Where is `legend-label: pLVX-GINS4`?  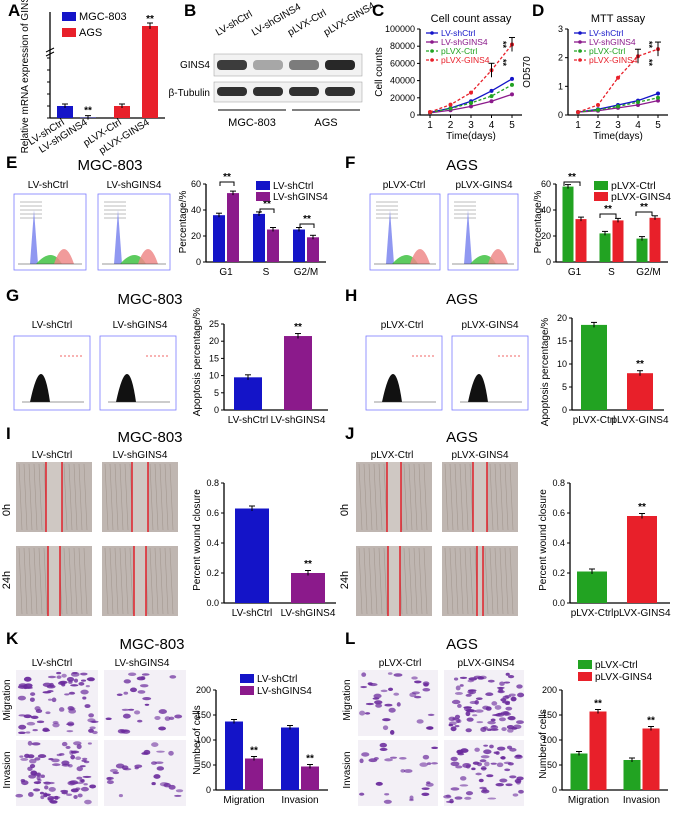 legend-label: pLVX-GINS4 is located at coordinates (613, 60).